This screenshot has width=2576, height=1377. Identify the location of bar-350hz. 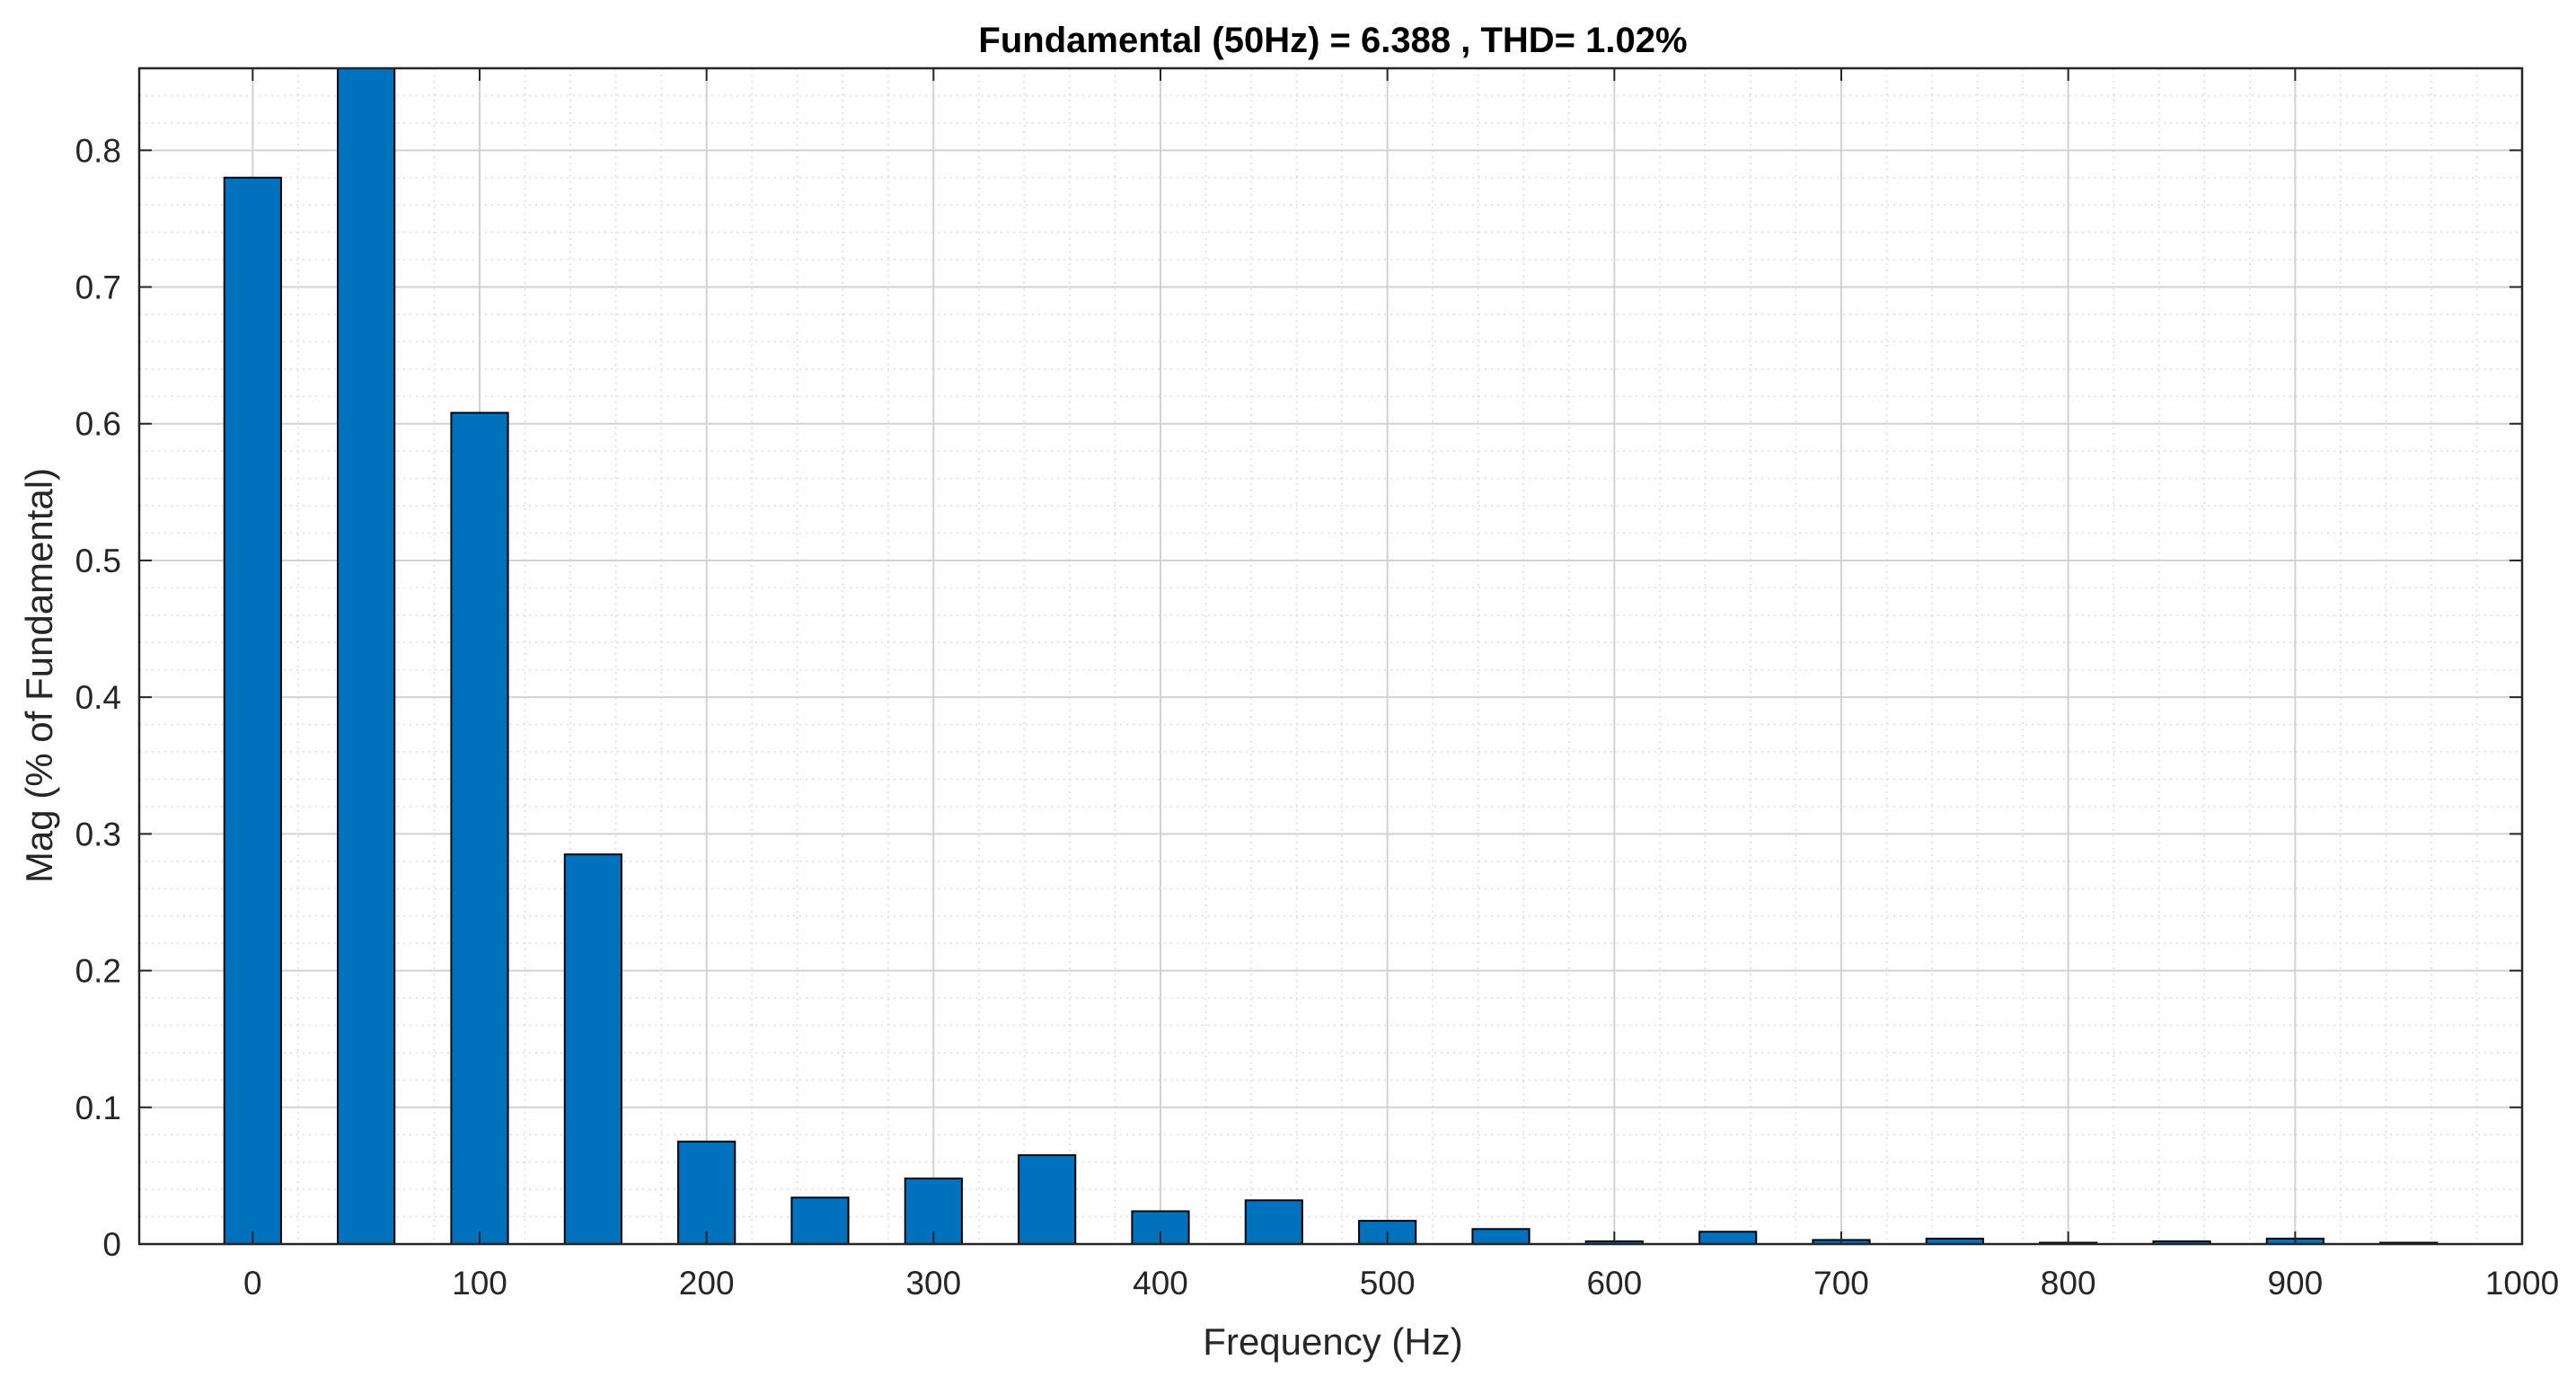
(1047, 1200).